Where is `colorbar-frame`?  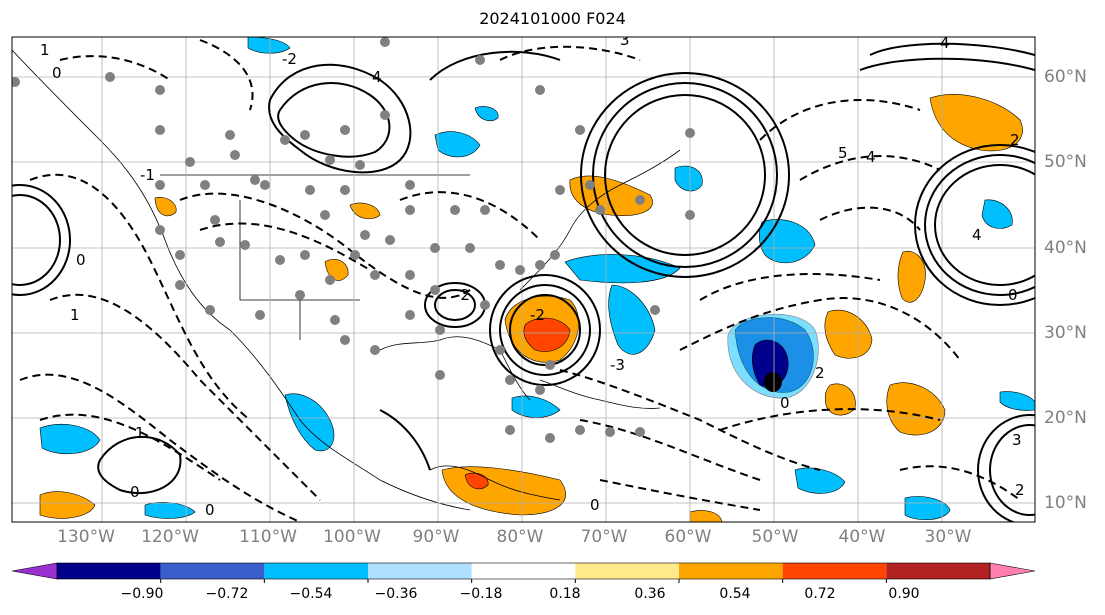
colorbar-frame is located at coordinates (523, 571).